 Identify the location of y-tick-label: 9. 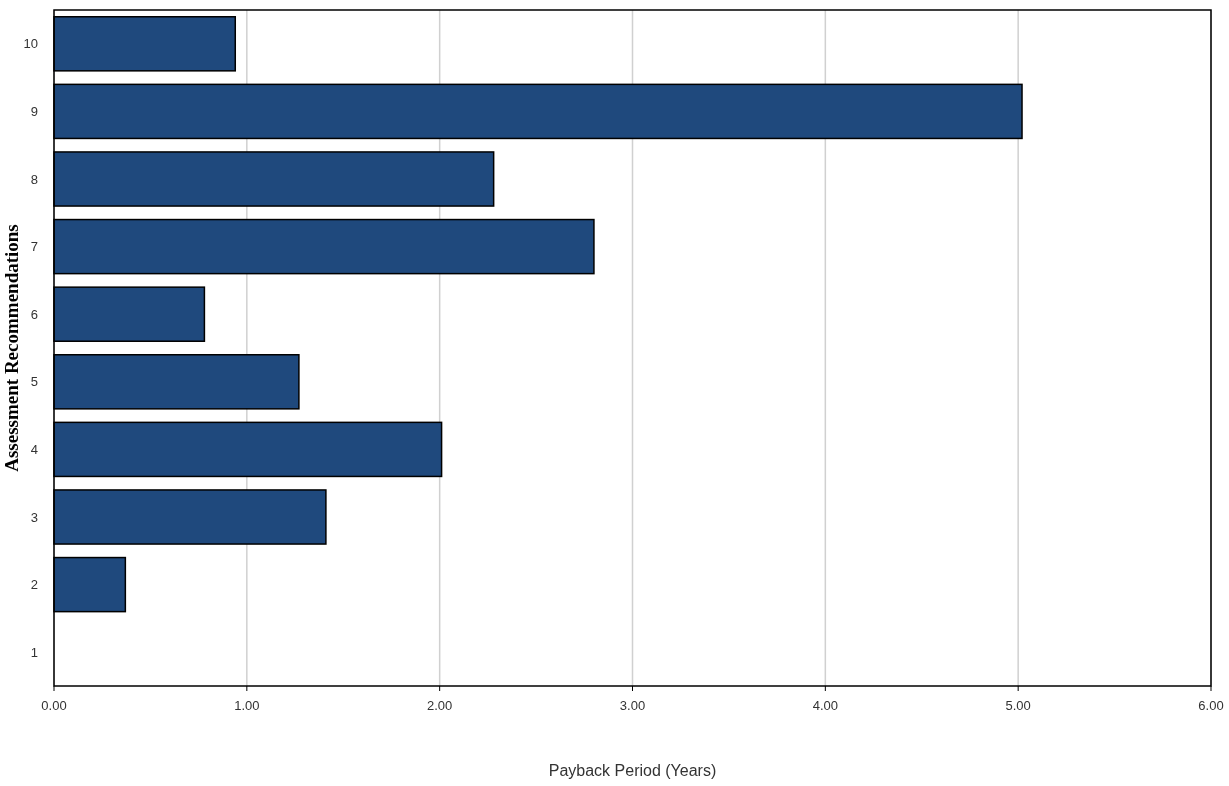
(34, 111).